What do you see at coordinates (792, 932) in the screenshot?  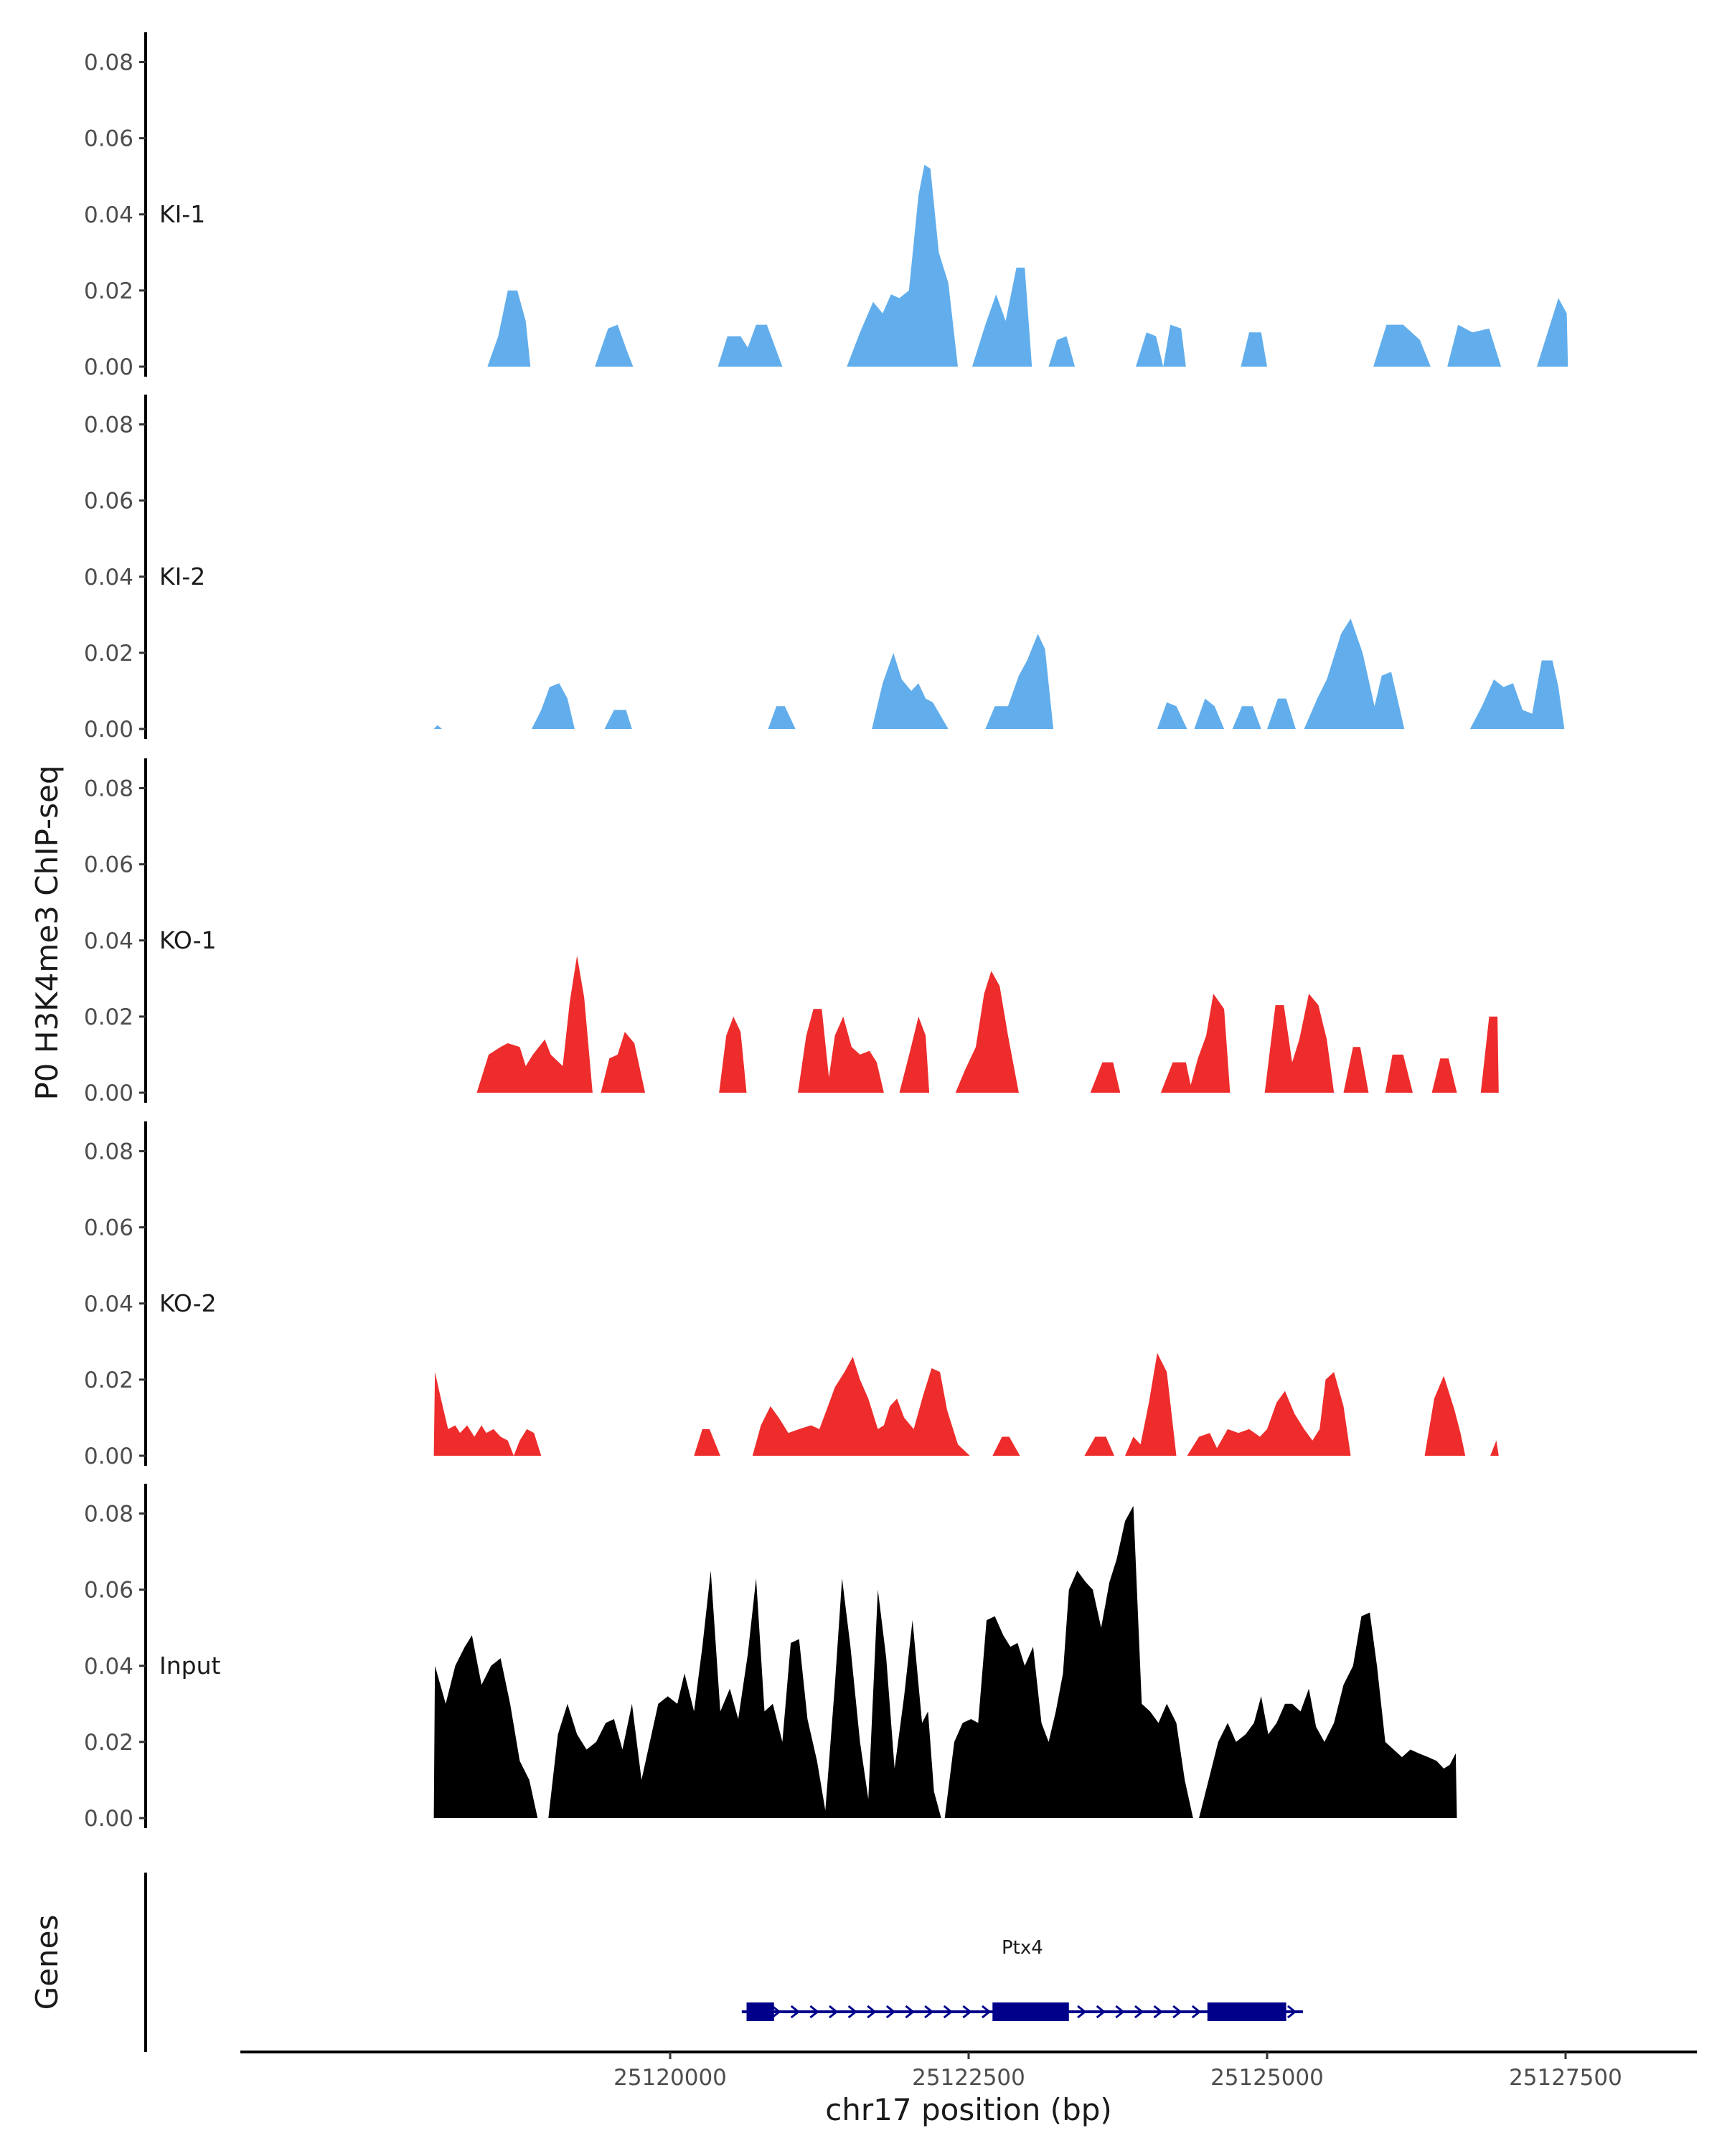 I see `track-ko-1: 0.00 0.02 0.04 0.06 0.08 KO-1` at bounding box center [792, 932].